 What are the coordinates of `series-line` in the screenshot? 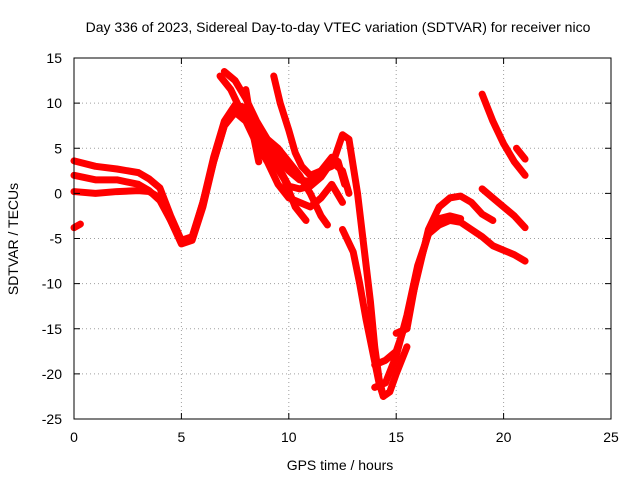 It's located at (450, 303).